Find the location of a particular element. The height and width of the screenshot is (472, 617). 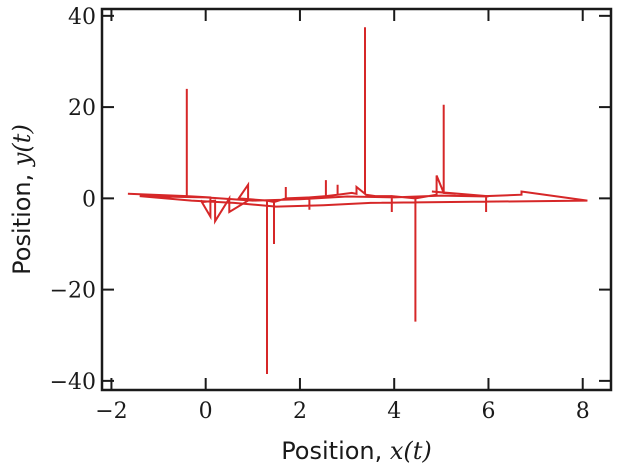

x-tick-label: 2 is located at coordinates (300, 411).